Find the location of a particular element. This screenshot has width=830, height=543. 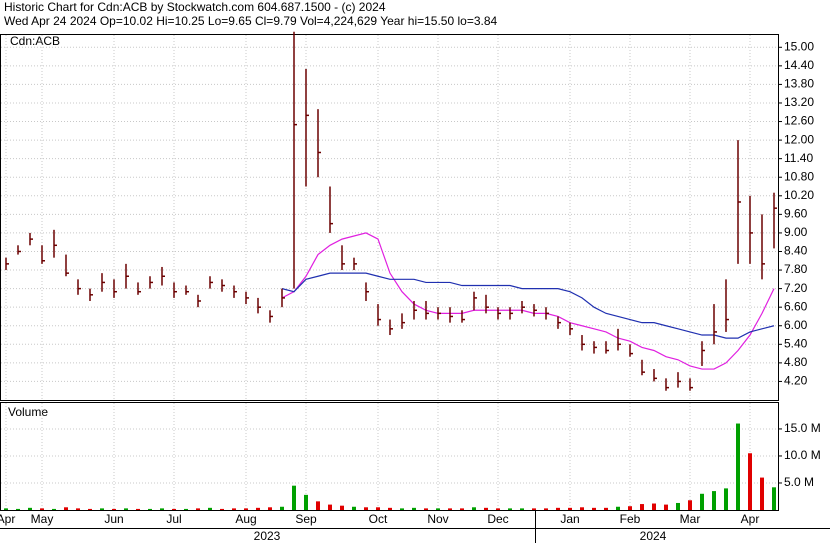

y-tick-label: 10.80 is located at coordinates (799, 176).